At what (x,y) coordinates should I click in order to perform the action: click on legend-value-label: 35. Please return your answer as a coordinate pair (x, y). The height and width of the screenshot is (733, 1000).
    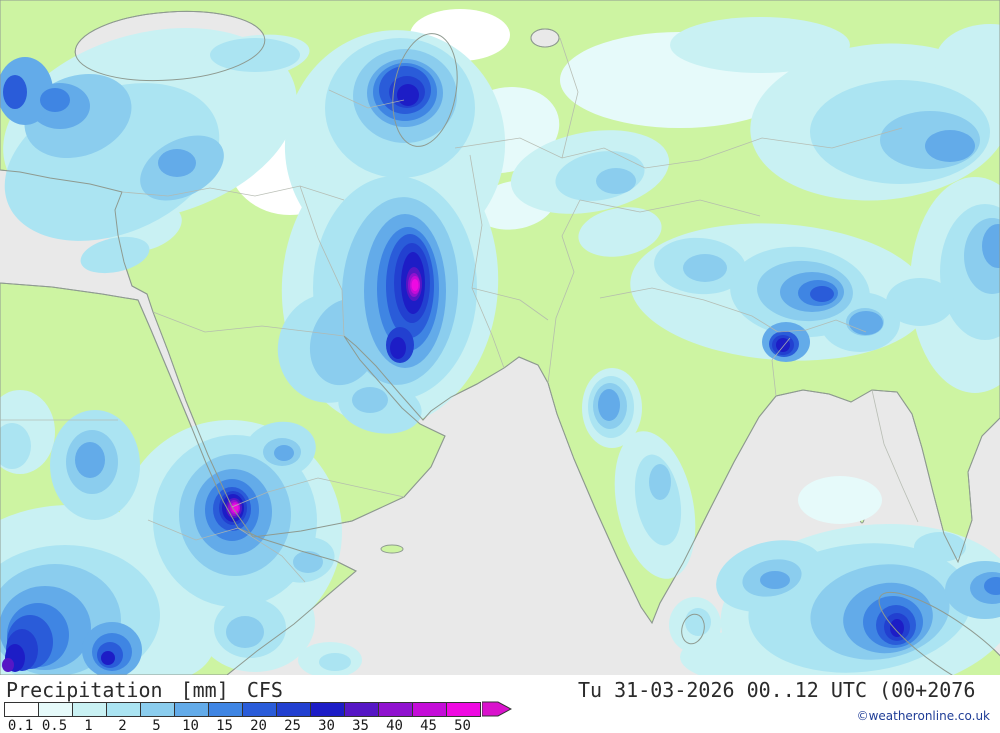
    Looking at the image, I should click on (360, 725).